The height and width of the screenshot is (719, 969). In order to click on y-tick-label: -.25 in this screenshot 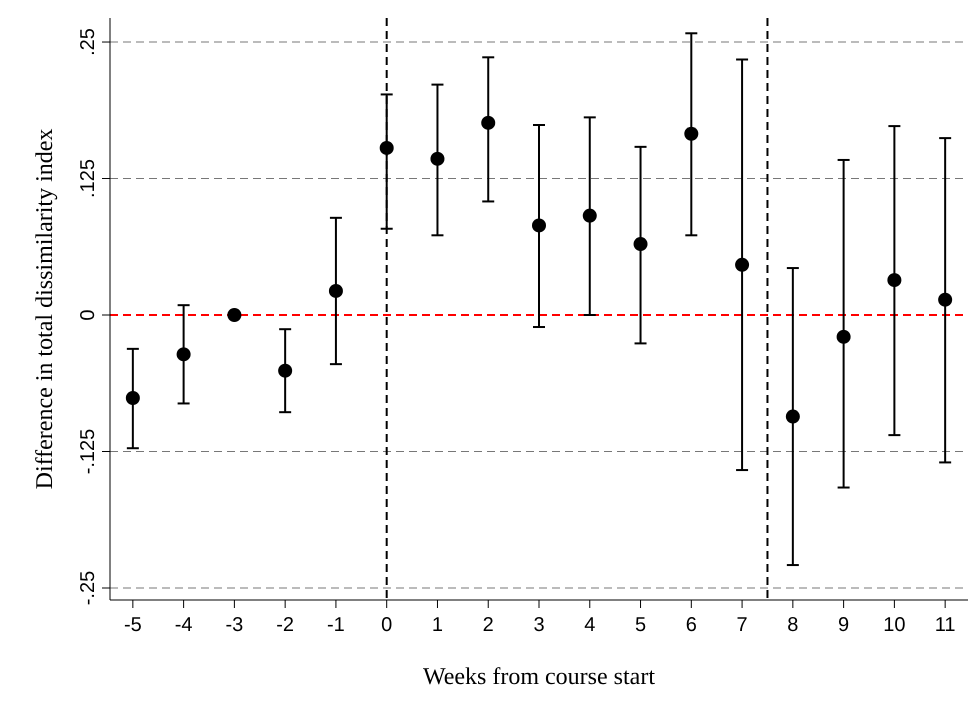, I will do `click(88, 588)`.